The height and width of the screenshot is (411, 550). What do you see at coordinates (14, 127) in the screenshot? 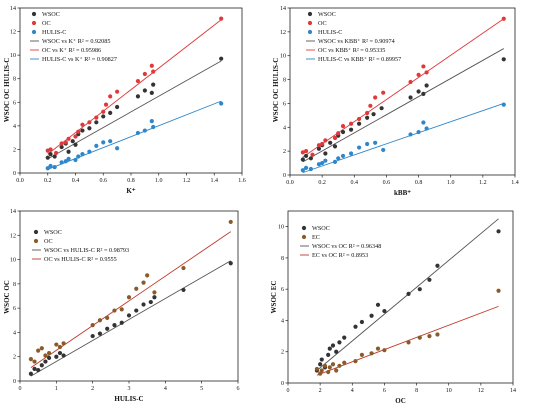
I see `y-tick-label: 4` at bounding box center [14, 127].